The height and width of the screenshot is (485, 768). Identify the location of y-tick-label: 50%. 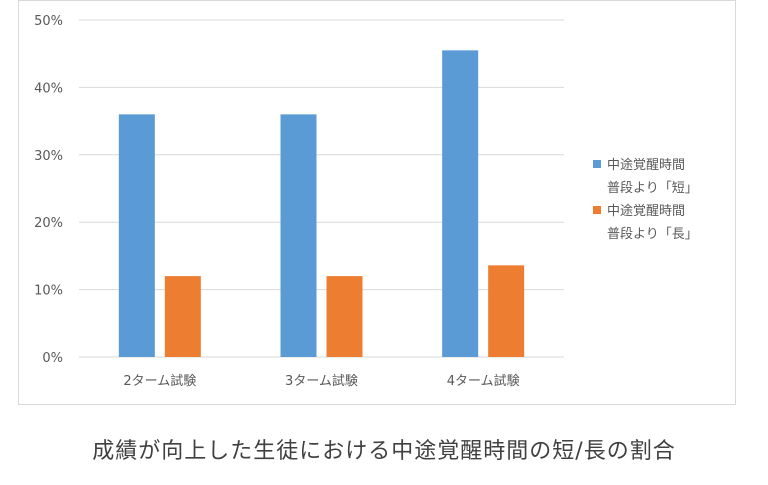
(48, 21).